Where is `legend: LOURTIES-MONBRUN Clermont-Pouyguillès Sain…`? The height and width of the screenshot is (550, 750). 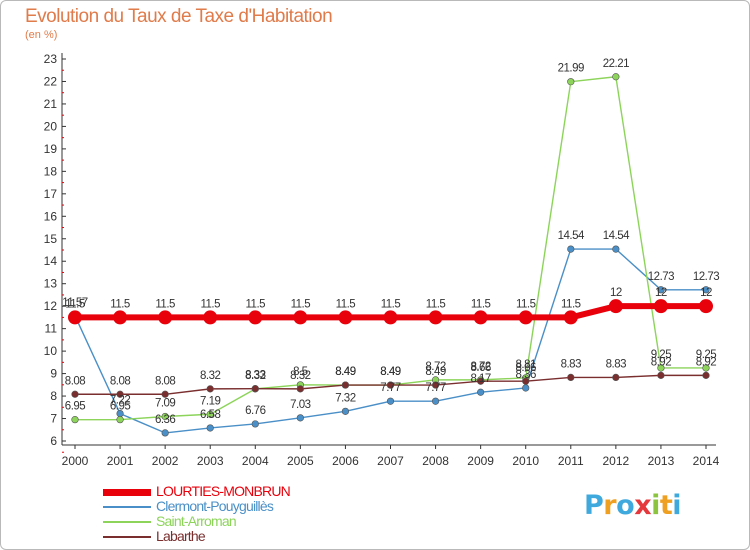 legend: LOURTIES-MONBRUN Clermont-Pouyguillès Sain… is located at coordinates (233, 513).